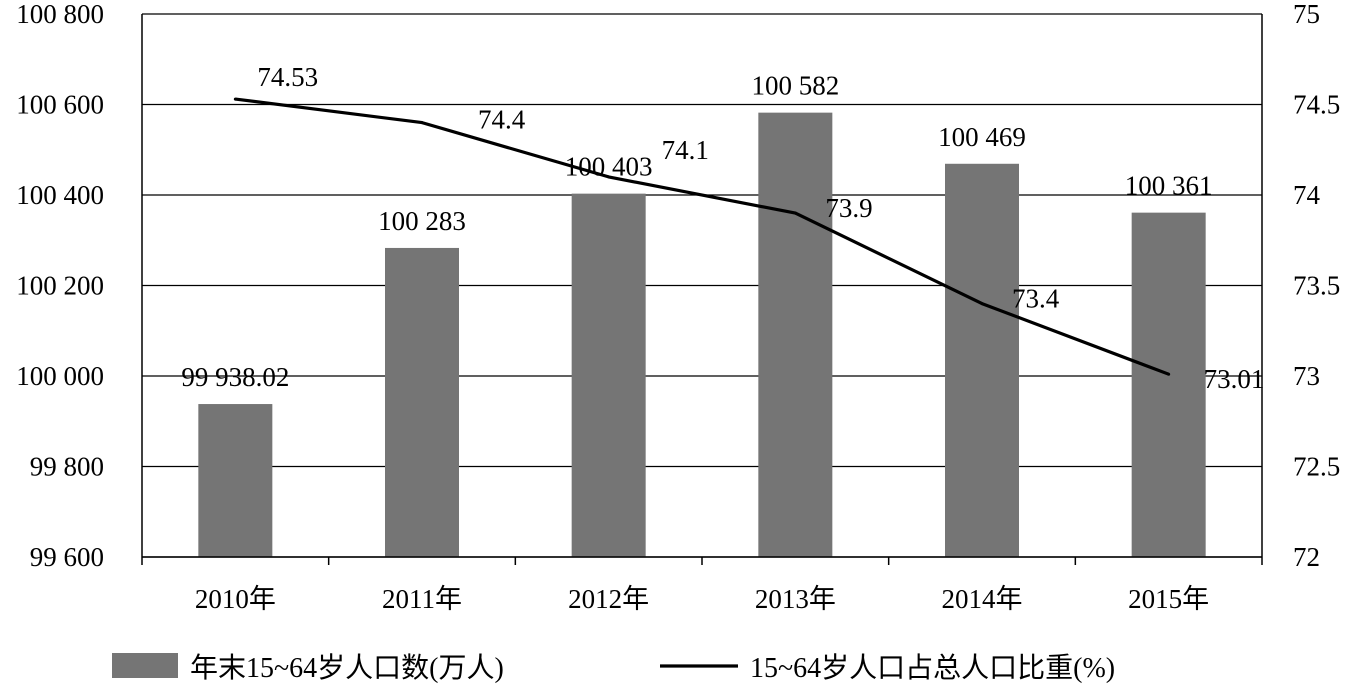 This screenshot has width=1350, height=689. I want to click on x-tick-label: 2014年, so click(982, 599).